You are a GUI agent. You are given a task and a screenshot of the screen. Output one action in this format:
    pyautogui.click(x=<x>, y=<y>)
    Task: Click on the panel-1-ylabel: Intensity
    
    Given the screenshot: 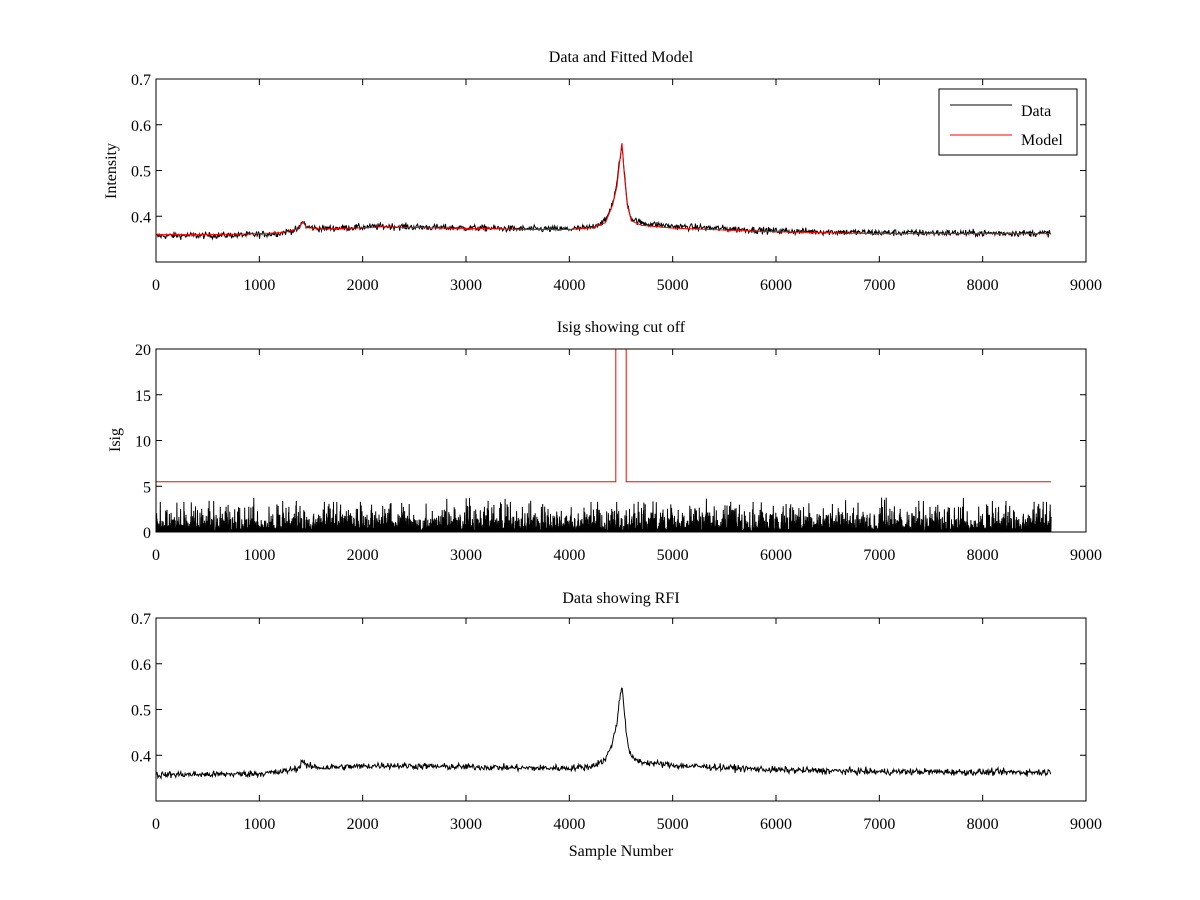 What is the action you would take?
    pyautogui.click(x=111, y=171)
    